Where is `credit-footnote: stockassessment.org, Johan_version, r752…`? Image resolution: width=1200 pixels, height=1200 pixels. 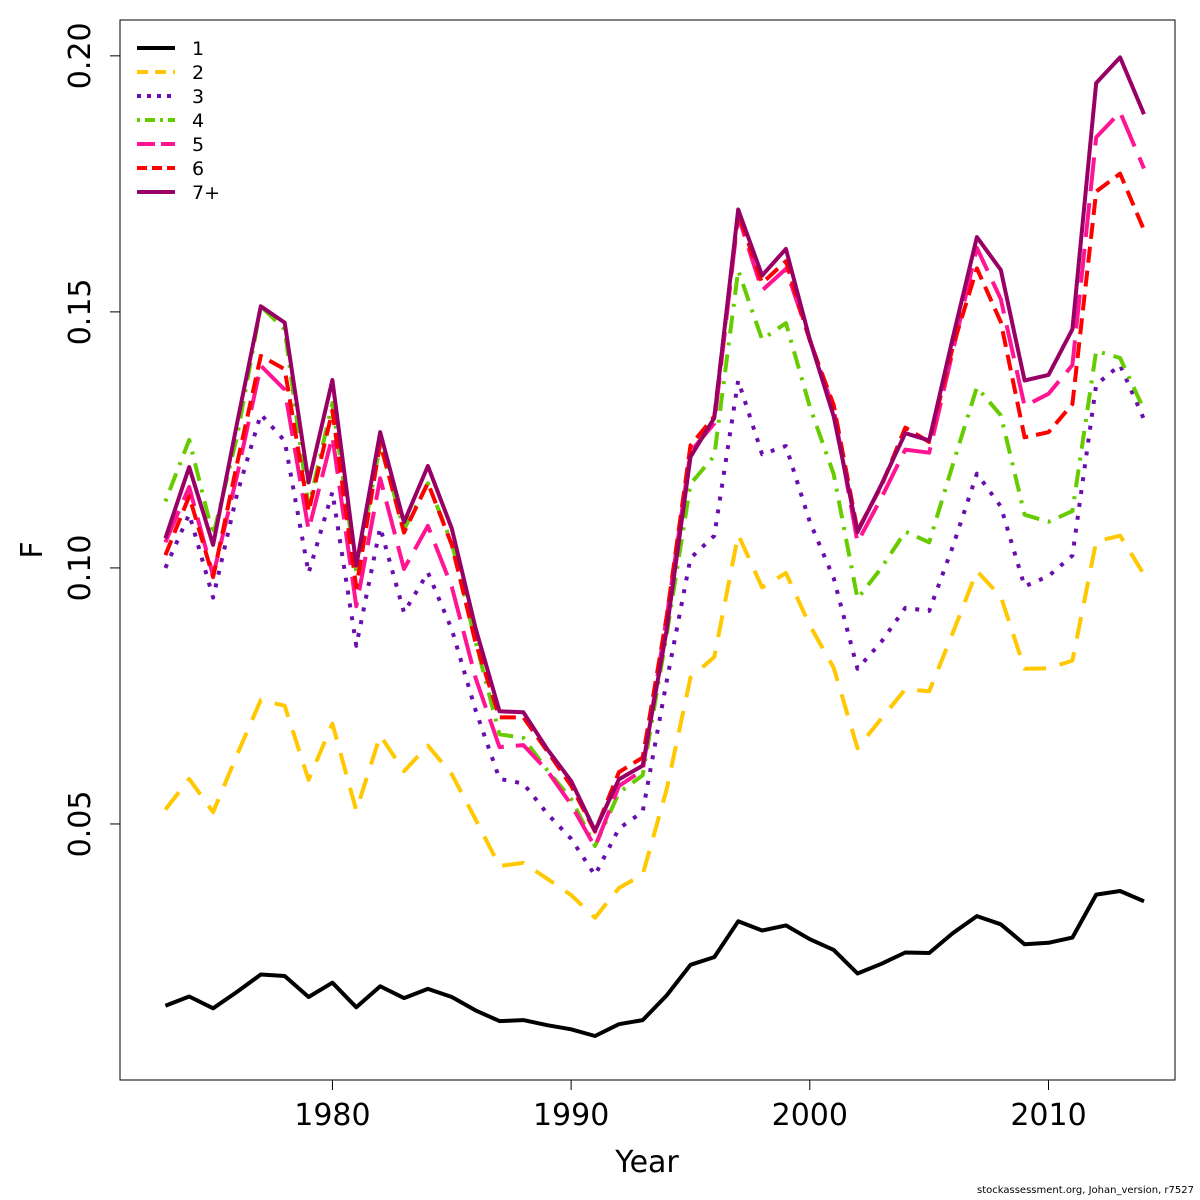 credit-footnote: stockassessment.org, Johan_version, r752… is located at coordinates (1085, 1190).